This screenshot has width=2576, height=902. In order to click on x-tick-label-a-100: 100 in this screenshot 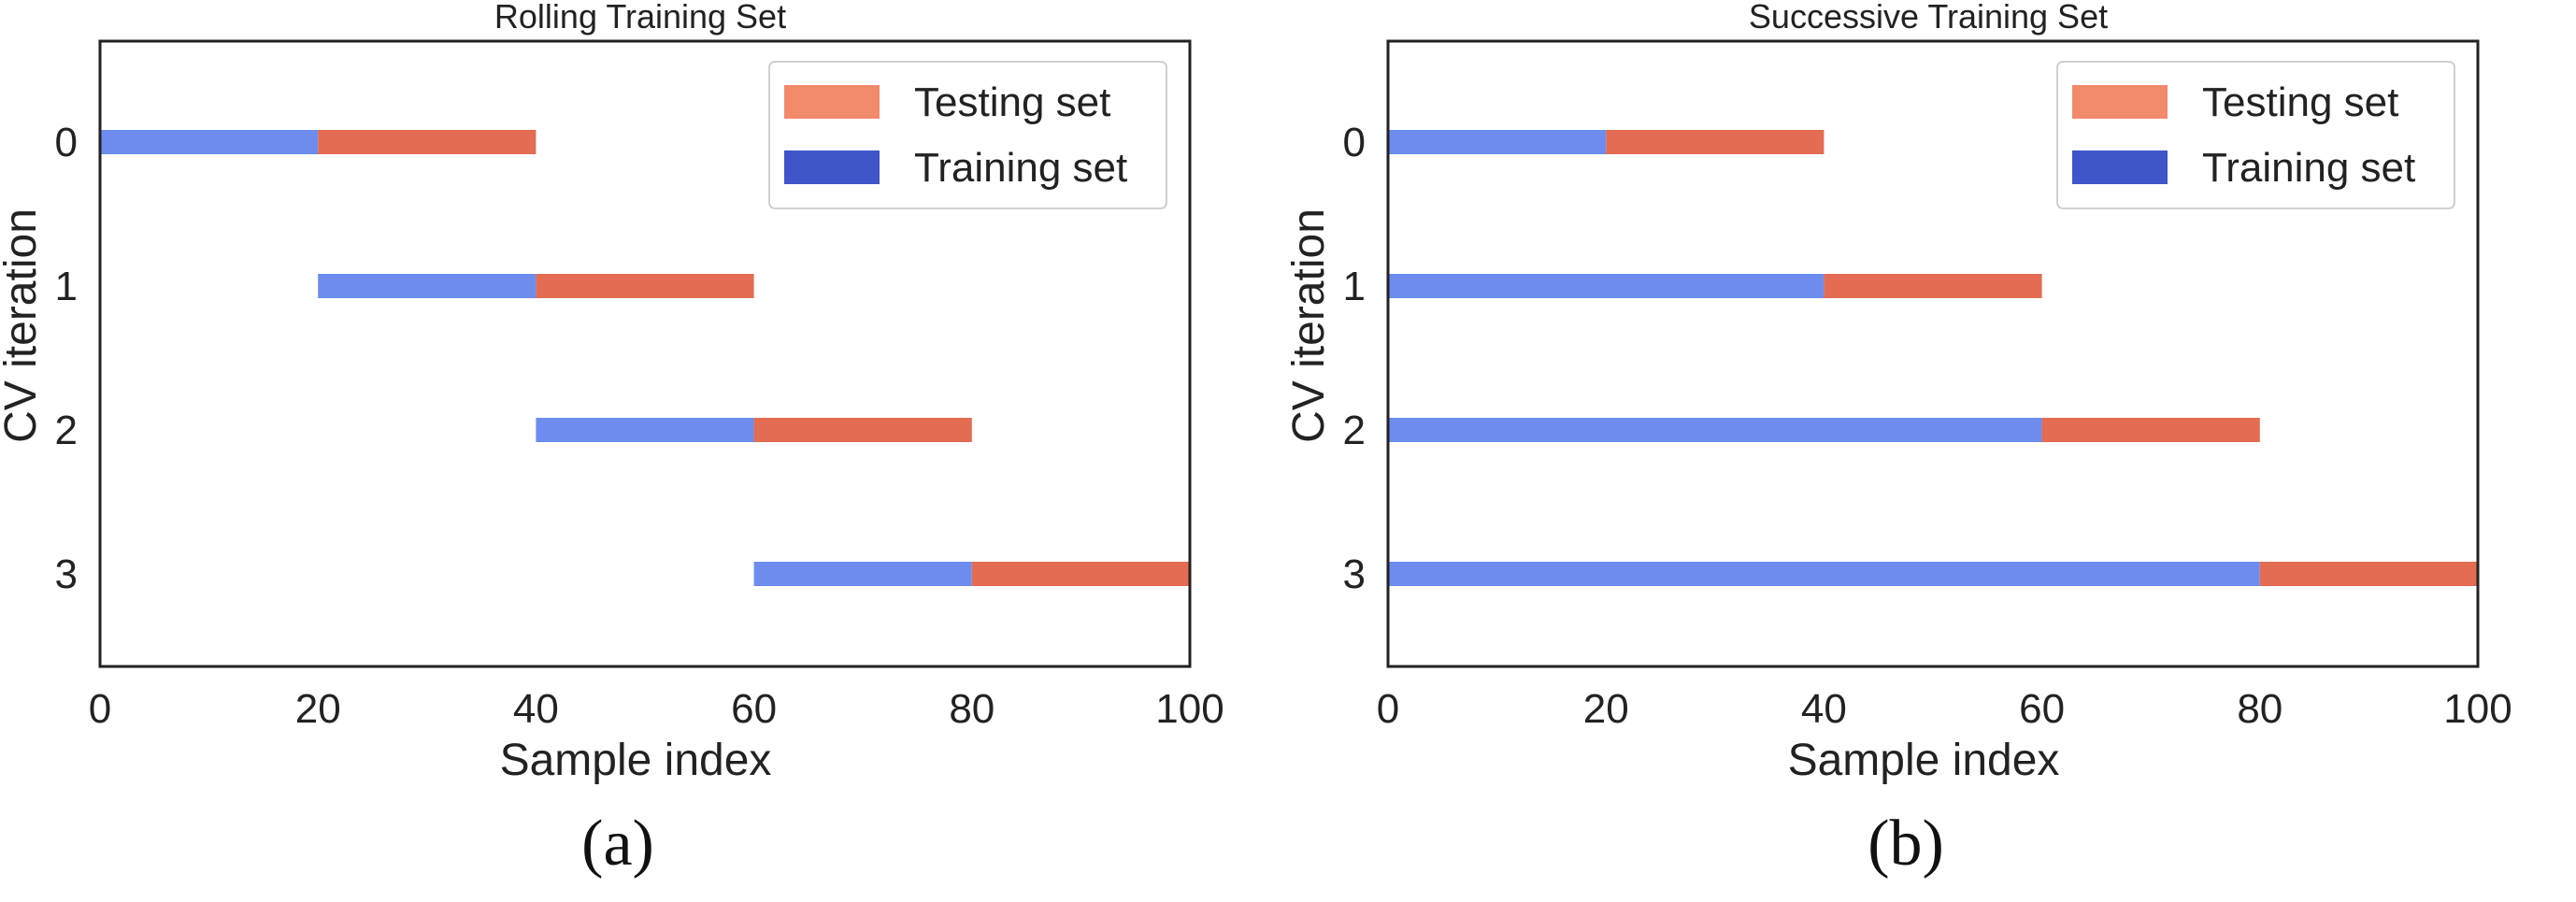, I will do `click(1189, 709)`.